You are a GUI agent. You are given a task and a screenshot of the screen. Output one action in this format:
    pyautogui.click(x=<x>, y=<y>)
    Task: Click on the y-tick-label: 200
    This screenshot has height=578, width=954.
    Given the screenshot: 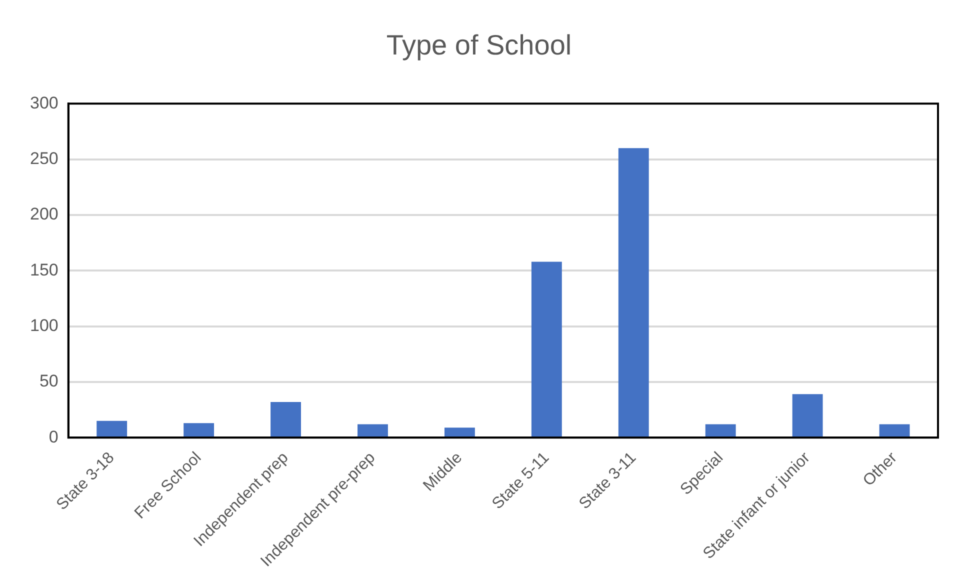 What is the action you would take?
    pyautogui.click(x=44, y=214)
    